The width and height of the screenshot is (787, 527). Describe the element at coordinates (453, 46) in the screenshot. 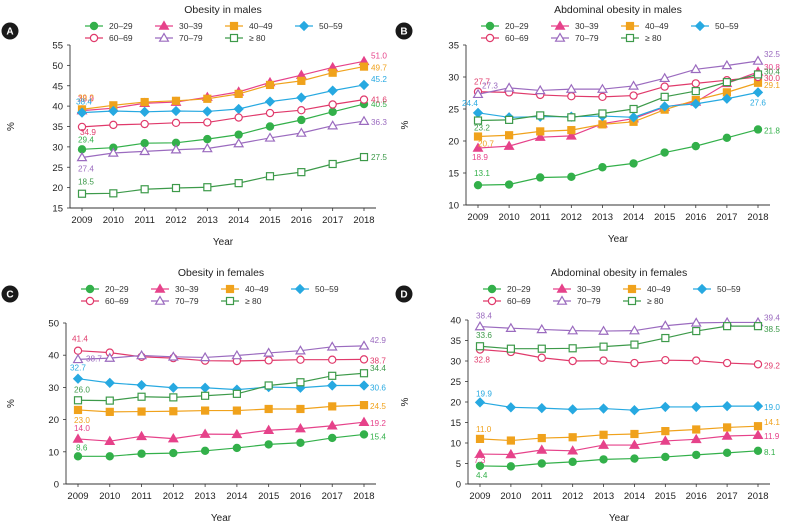

I see `y-tick-label: 35` at that location.